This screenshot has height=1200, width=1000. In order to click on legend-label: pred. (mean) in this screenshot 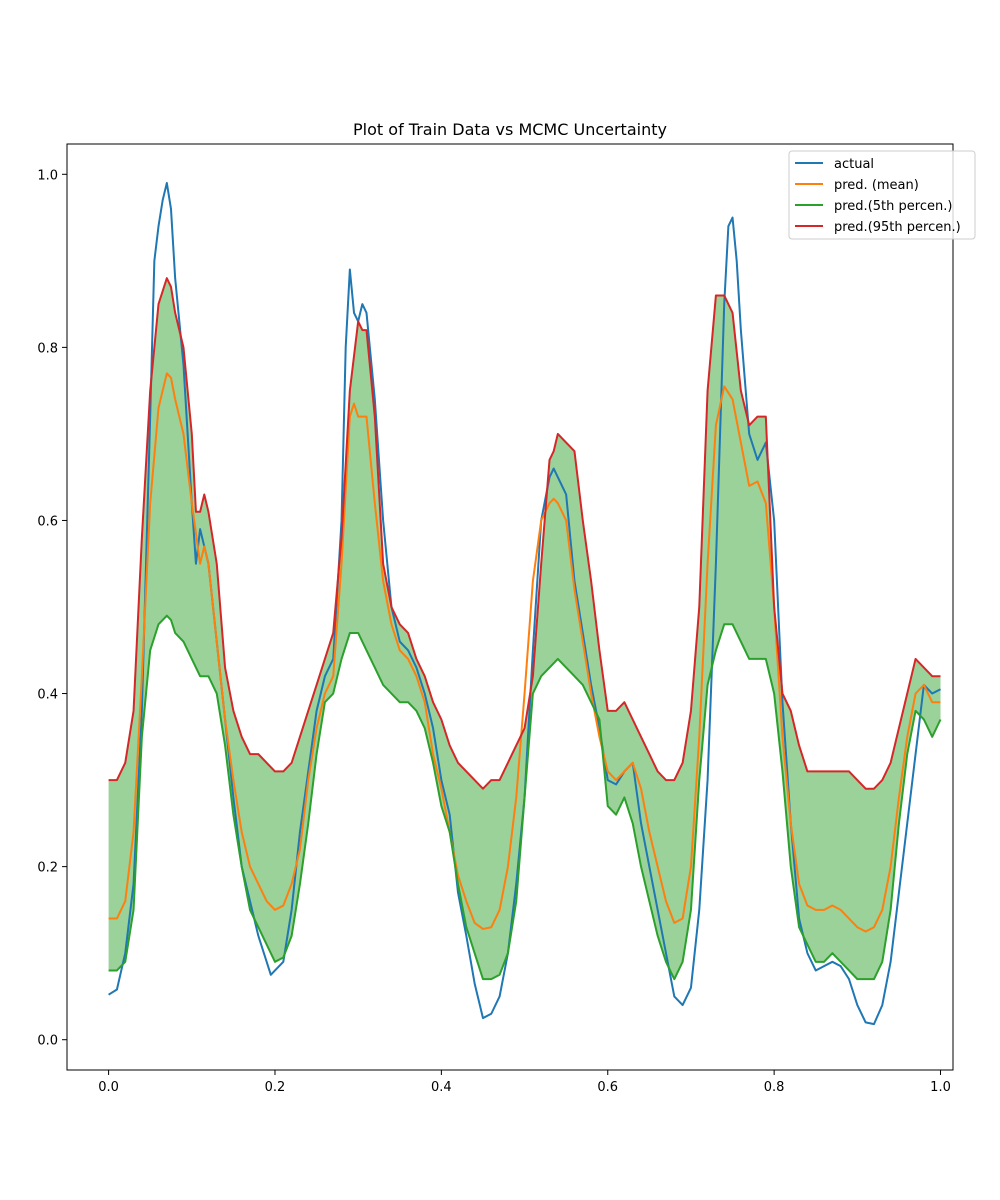, I will do `click(876, 185)`.